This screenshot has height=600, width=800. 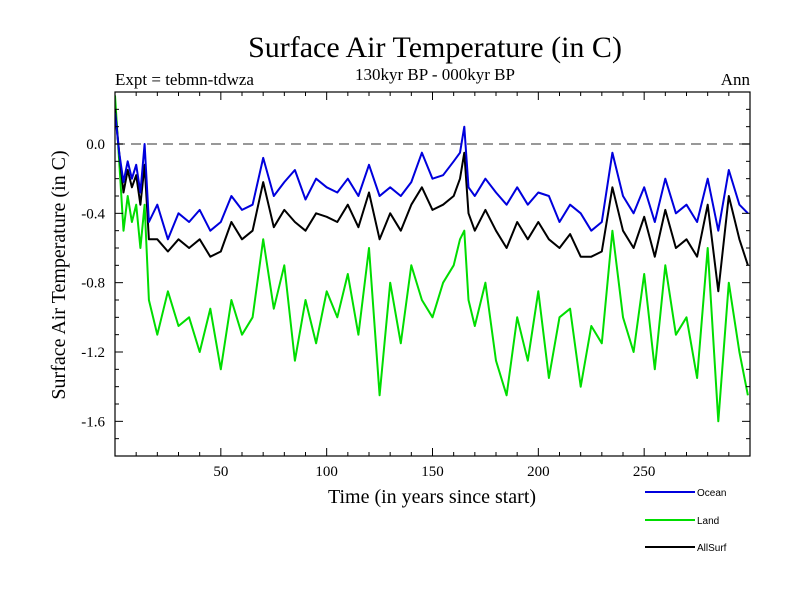 I want to click on legend-label-land: Land, so click(x=708, y=521).